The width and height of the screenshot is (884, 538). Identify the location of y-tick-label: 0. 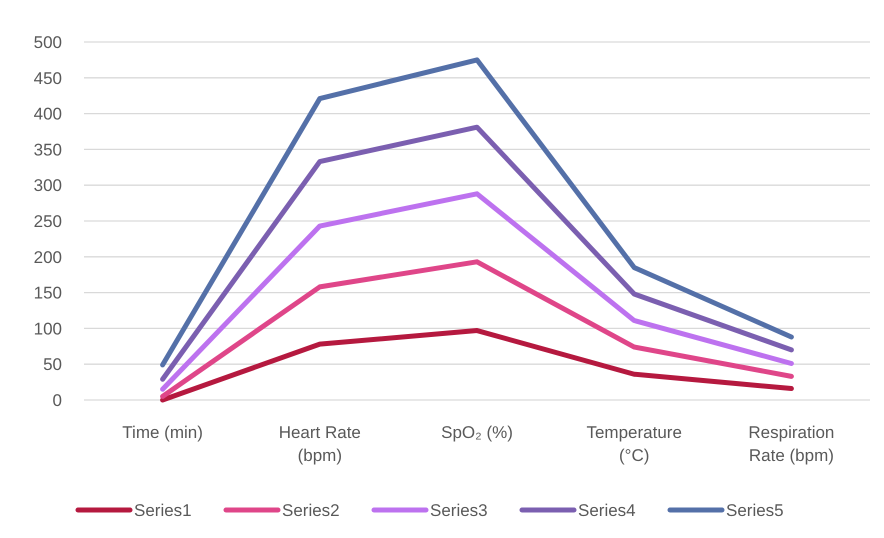
(57, 400).